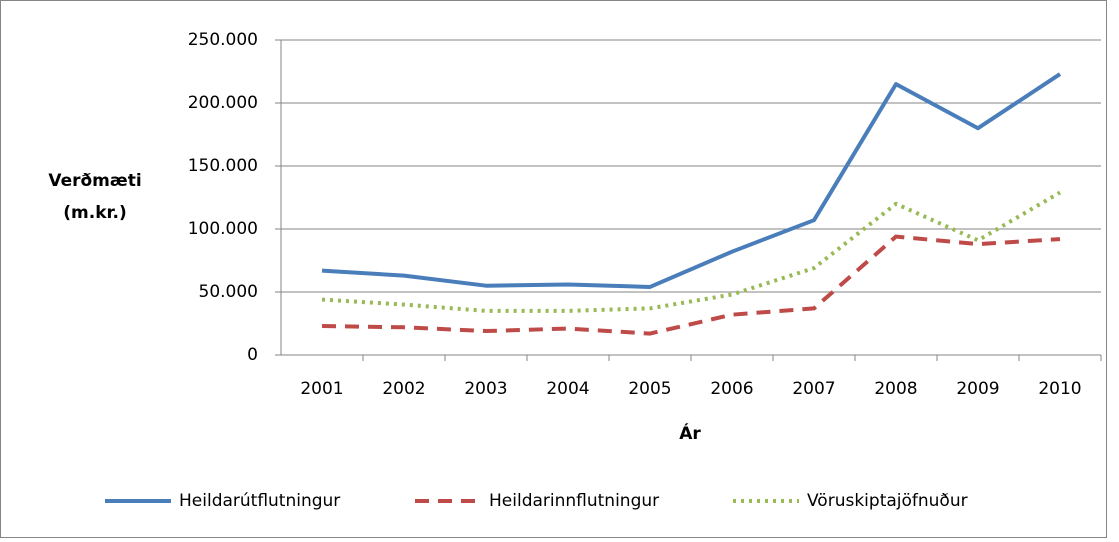 The width and height of the screenshot is (1119, 542). What do you see at coordinates (252, 355) in the screenshot?
I see `y-tick-label: 0` at bounding box center [252, 355].